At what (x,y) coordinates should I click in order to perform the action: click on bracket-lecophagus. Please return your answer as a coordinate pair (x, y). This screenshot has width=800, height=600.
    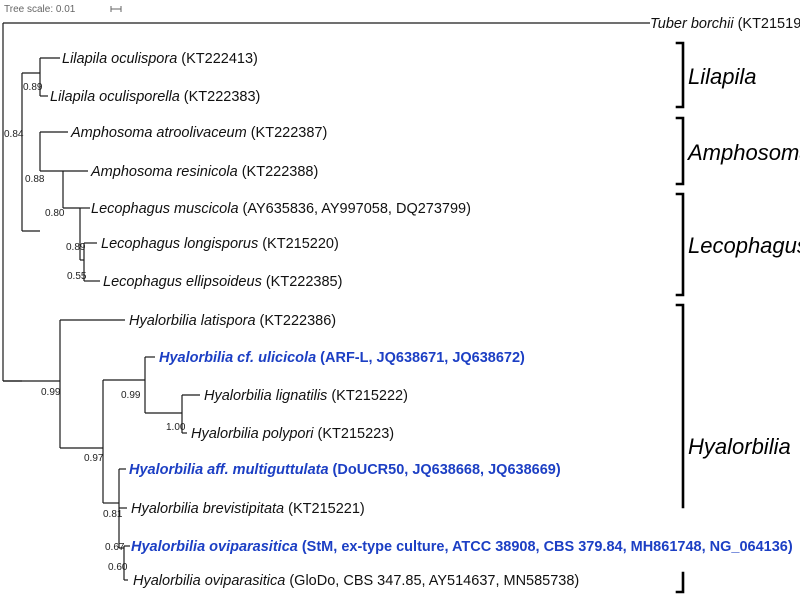
    Looking at the image, I should click on (680, 244).